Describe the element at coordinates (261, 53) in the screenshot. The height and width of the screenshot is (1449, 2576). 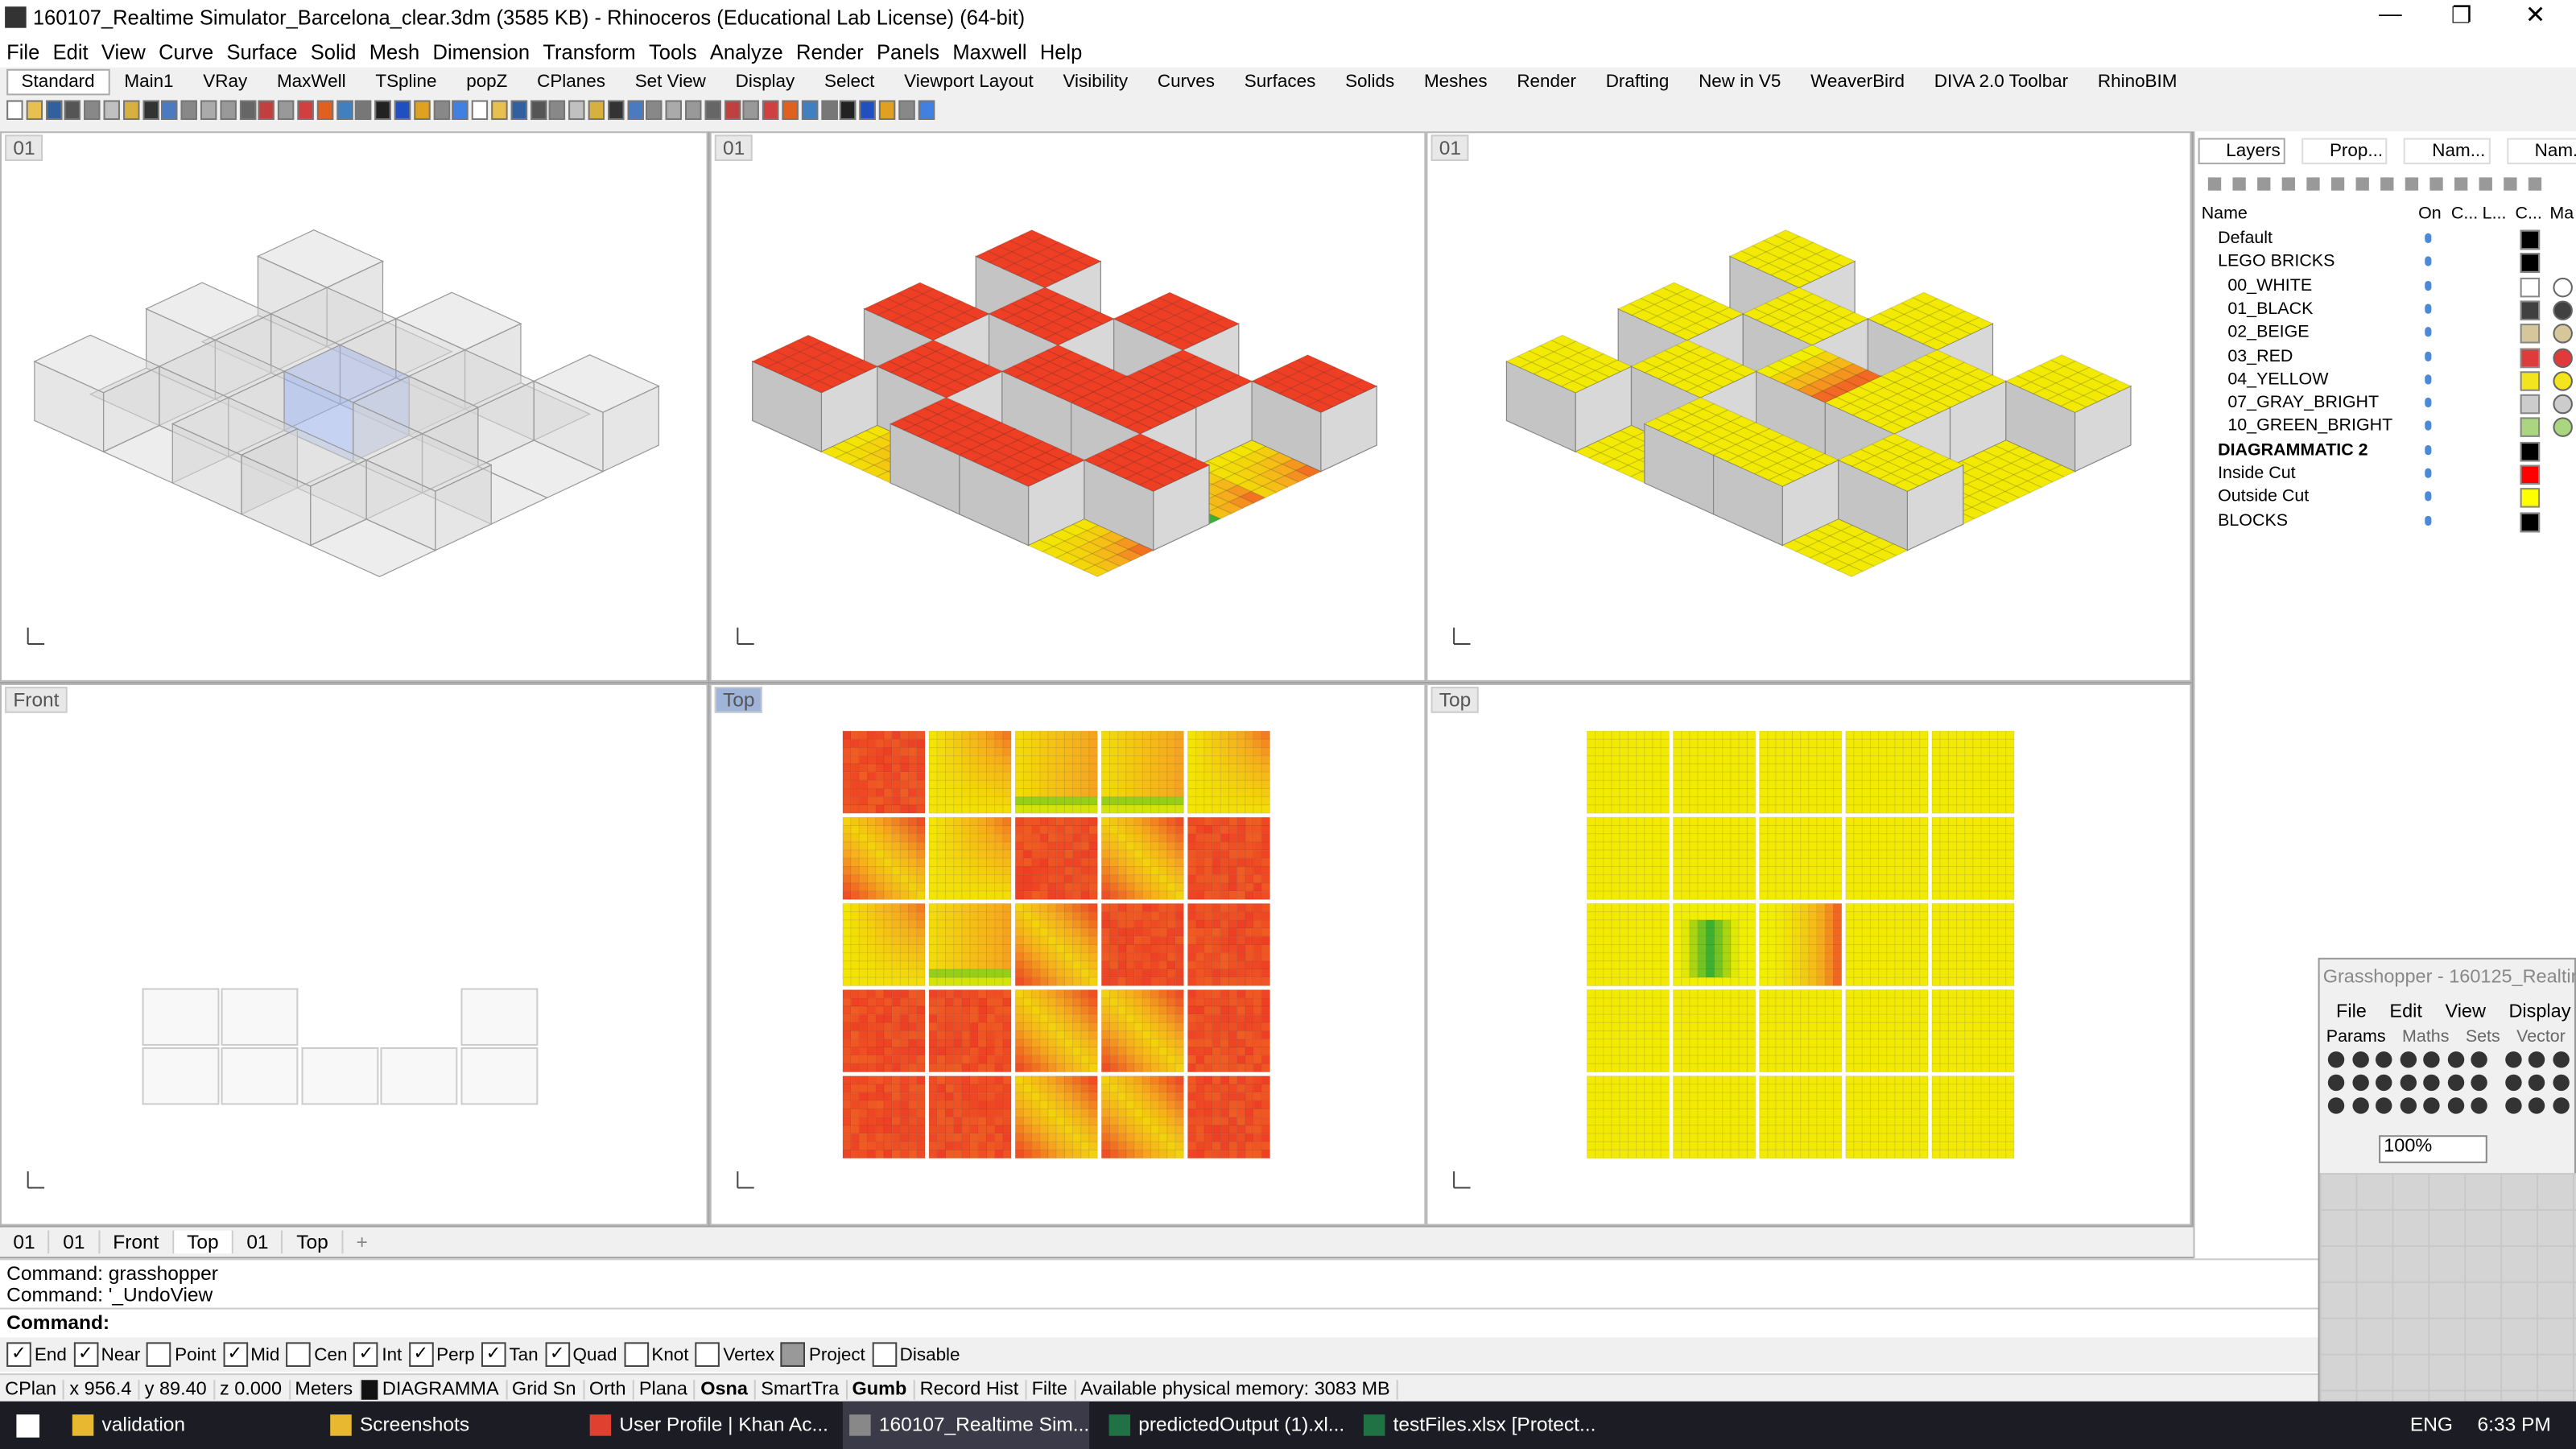
I see `menu-item: Surface` at that location.